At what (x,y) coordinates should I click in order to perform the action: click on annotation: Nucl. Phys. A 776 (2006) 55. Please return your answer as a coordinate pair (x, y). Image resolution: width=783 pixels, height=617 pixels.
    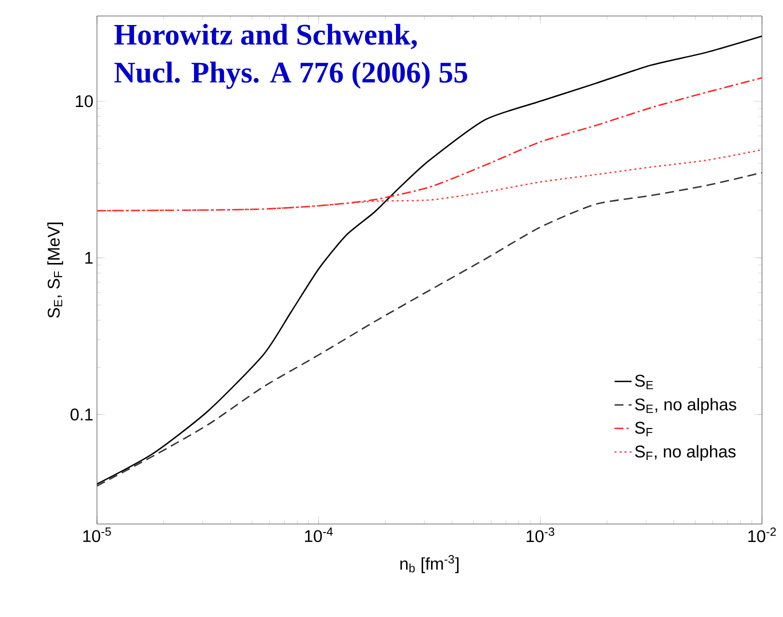
    Looking at the image, I should click on (291, 75).